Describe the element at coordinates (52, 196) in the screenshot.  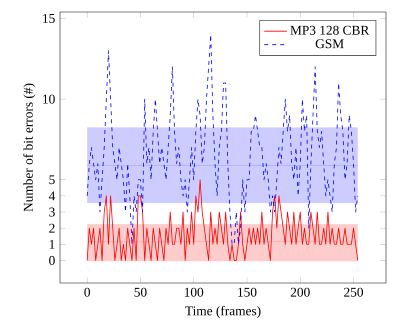
I see `y-tick-label: 4` at that location.